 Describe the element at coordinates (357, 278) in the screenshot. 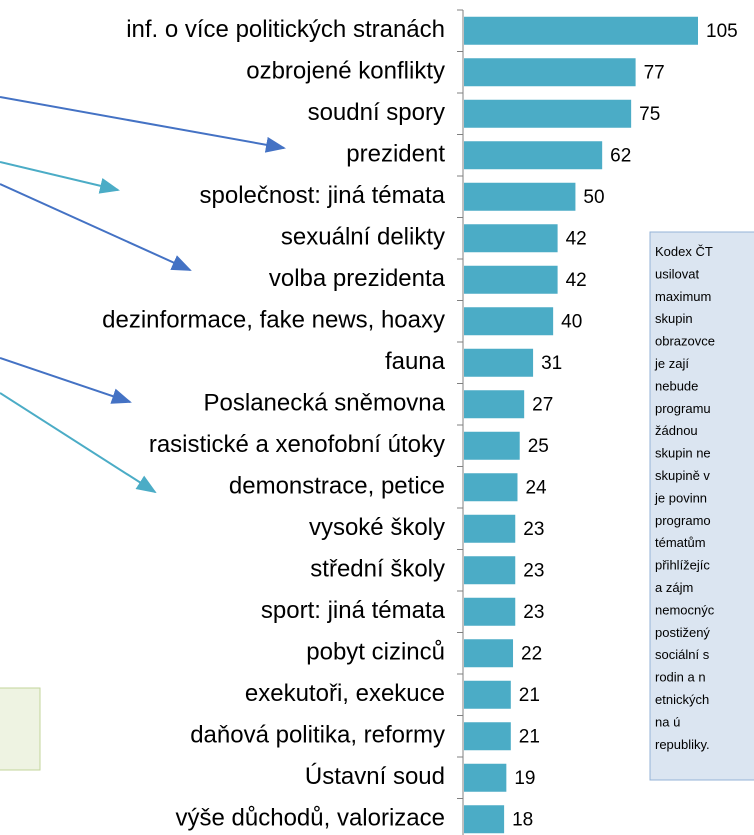

I see `category-label: volba prezidenta` at that location.